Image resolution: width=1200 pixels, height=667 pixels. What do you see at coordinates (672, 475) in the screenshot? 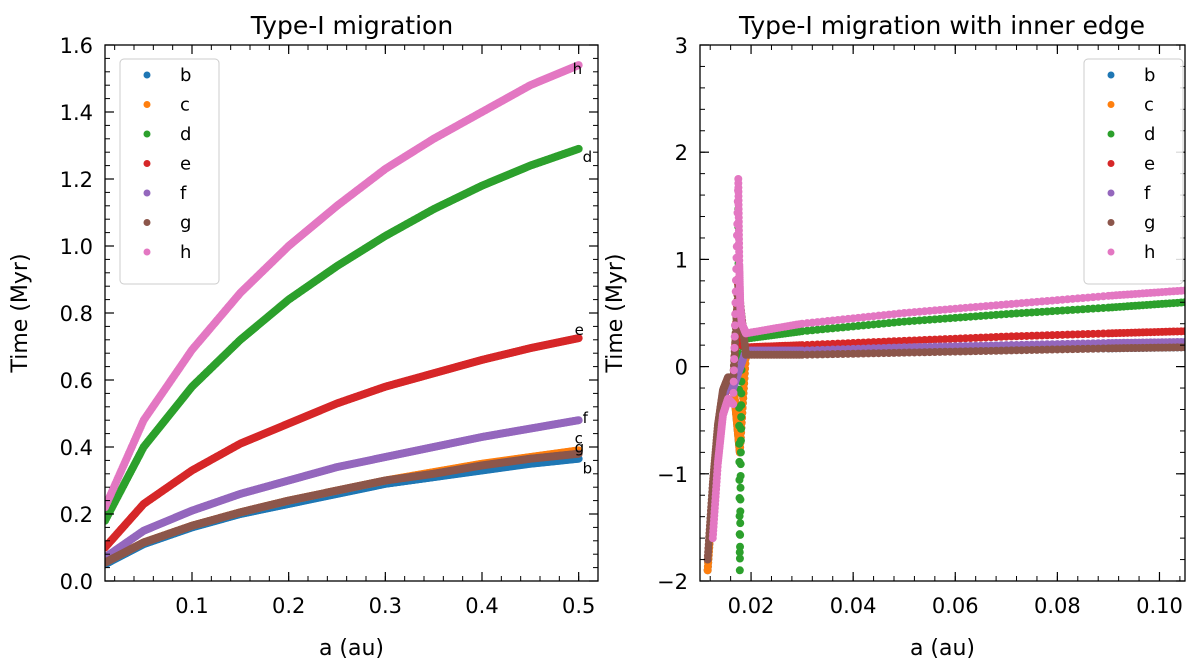
I see `y-tick-label: −1` at bounding box center [672, 475].